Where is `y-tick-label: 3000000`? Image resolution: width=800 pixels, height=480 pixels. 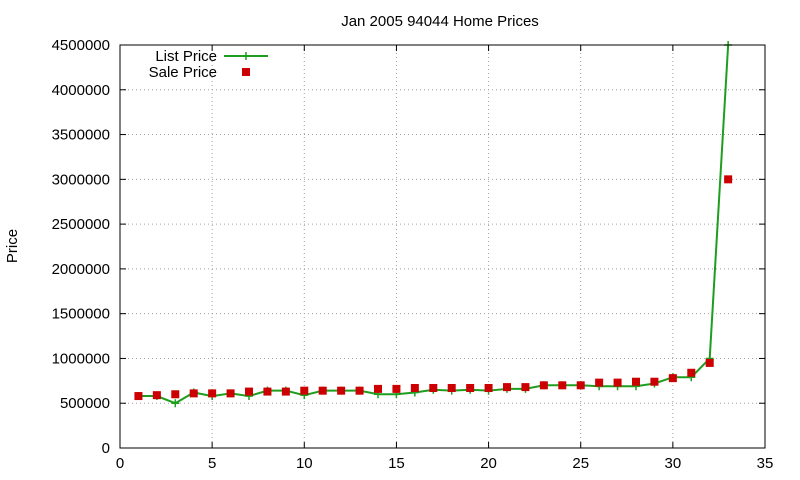 y-tick-label: 3000000 is located at coordinates (81, 179).